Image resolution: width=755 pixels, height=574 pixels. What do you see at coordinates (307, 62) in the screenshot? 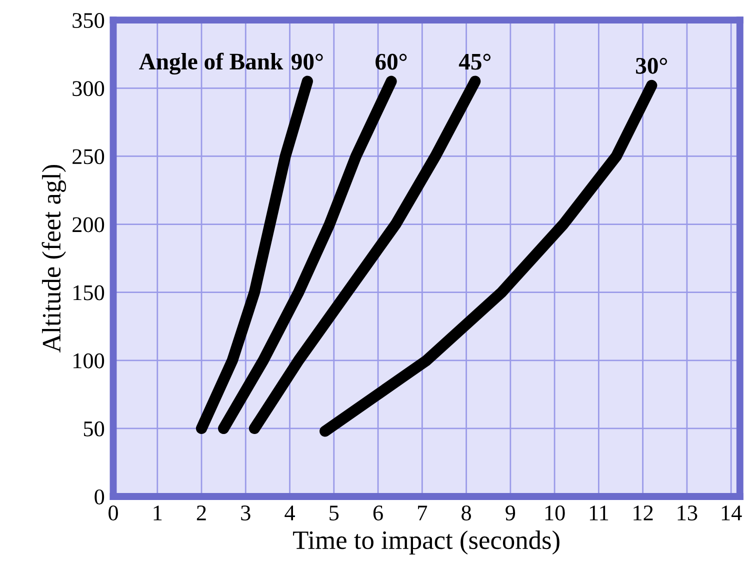
I see `series-label: 90°` at bounding box center [307, 62].